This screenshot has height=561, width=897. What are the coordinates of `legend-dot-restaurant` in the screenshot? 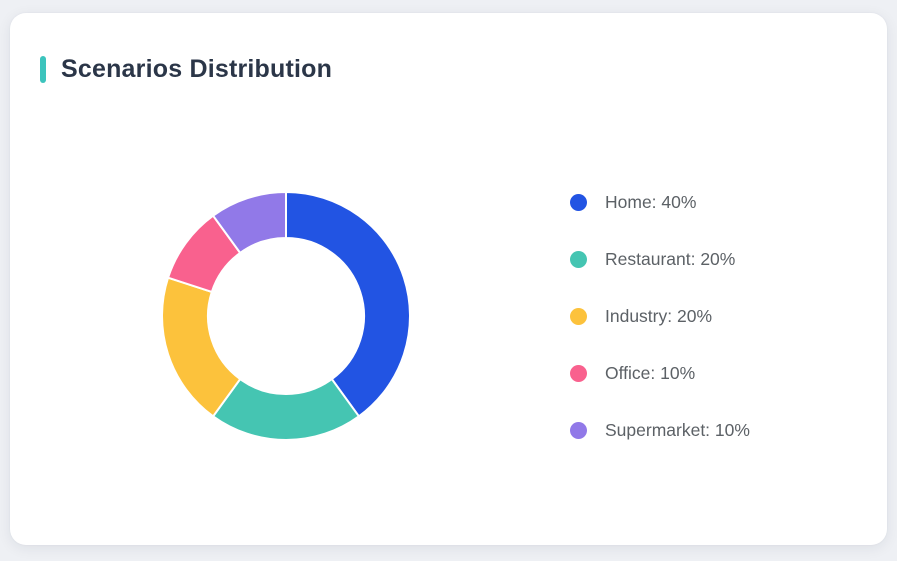 It's located at (578, 259).